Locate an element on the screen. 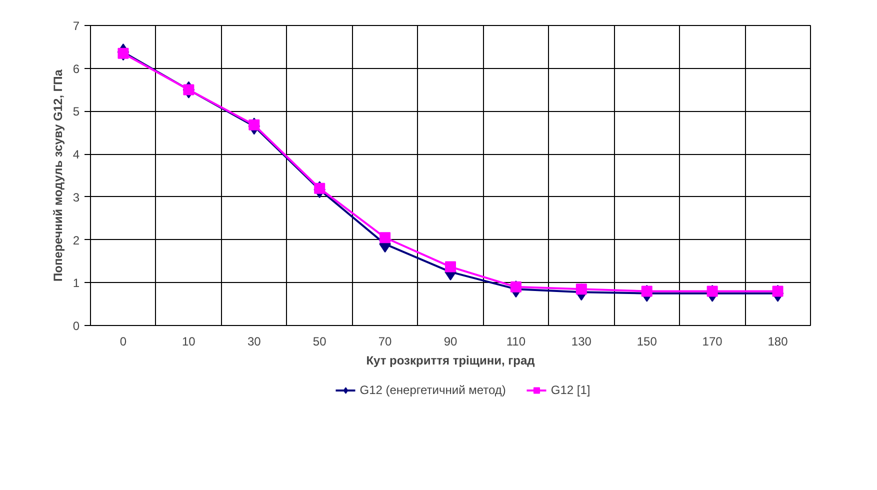 The width and height of the screenshot is (877, 490). y-axis-title: Поперечний модуль зсуву G12, ГПа is located at coordinates (57, 175).